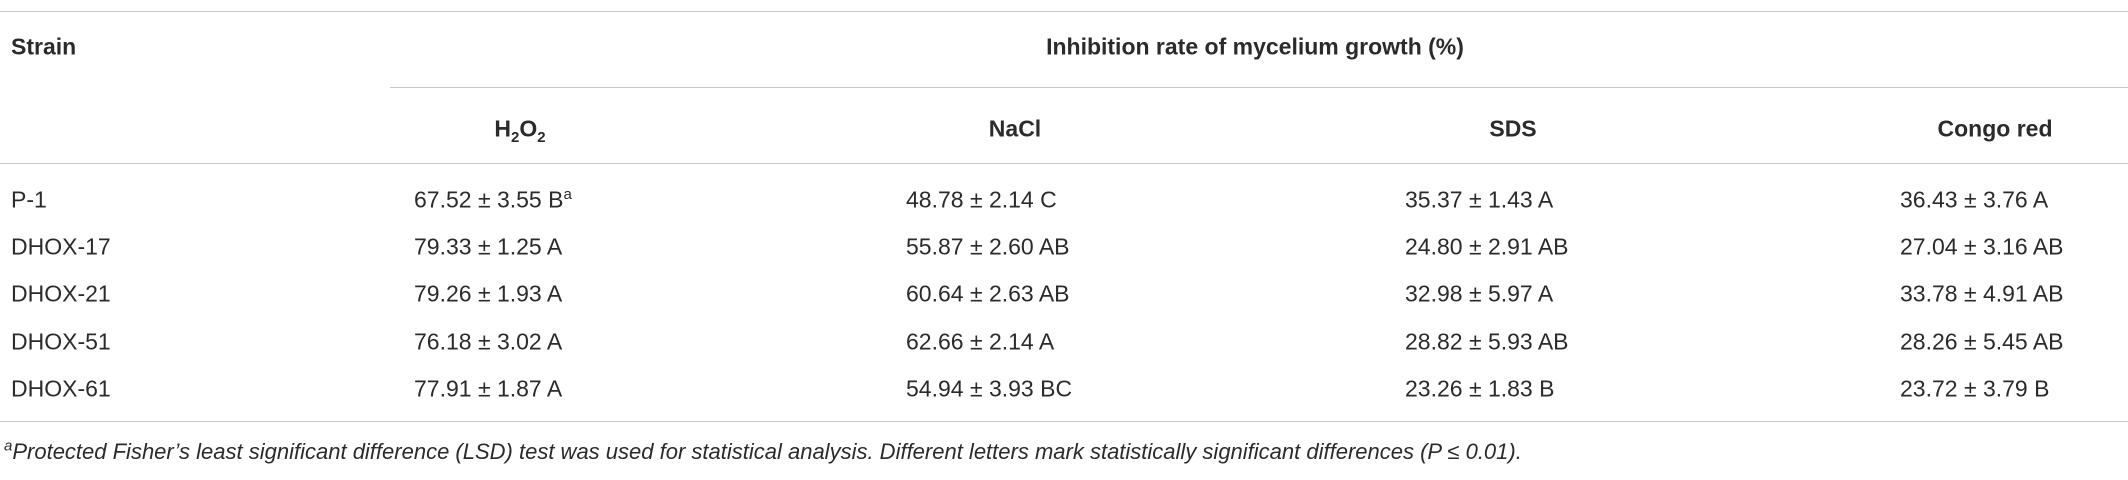 The width and height of the screenshot is (2128, 480). I want to click on cell: 79.33 ± 1.25 A, so click(488, 246).